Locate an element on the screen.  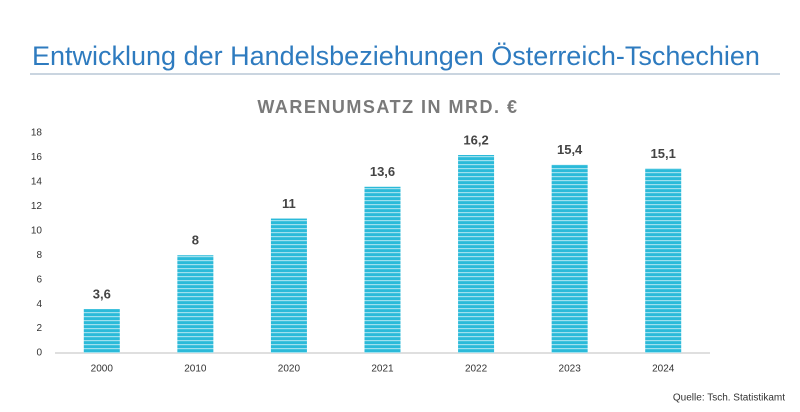
chart-title: WARENUMSATZ IN MRD. € is located at coordinates (387, 107).